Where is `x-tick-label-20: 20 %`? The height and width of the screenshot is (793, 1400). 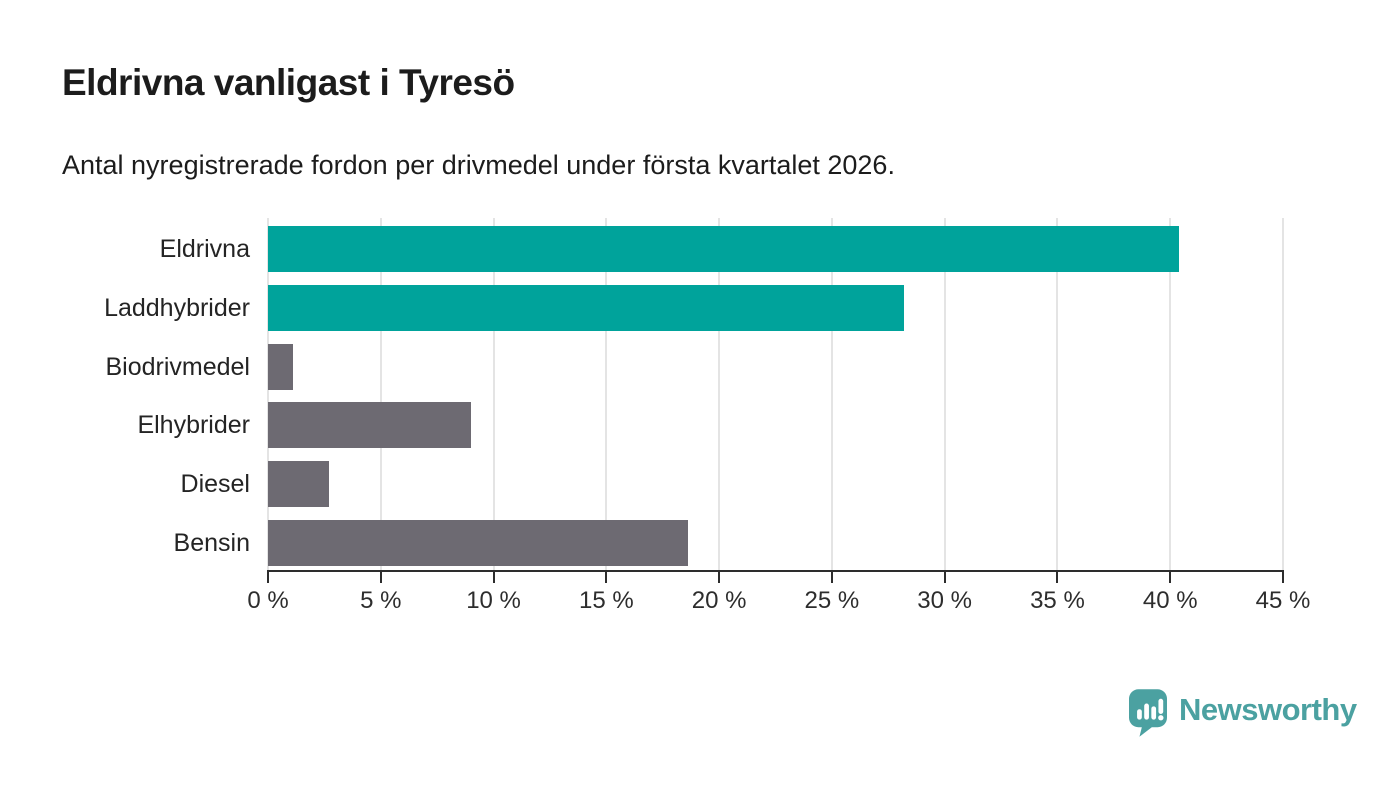
x-tick-label-20: 20 % is located at coordinates (719, 600).